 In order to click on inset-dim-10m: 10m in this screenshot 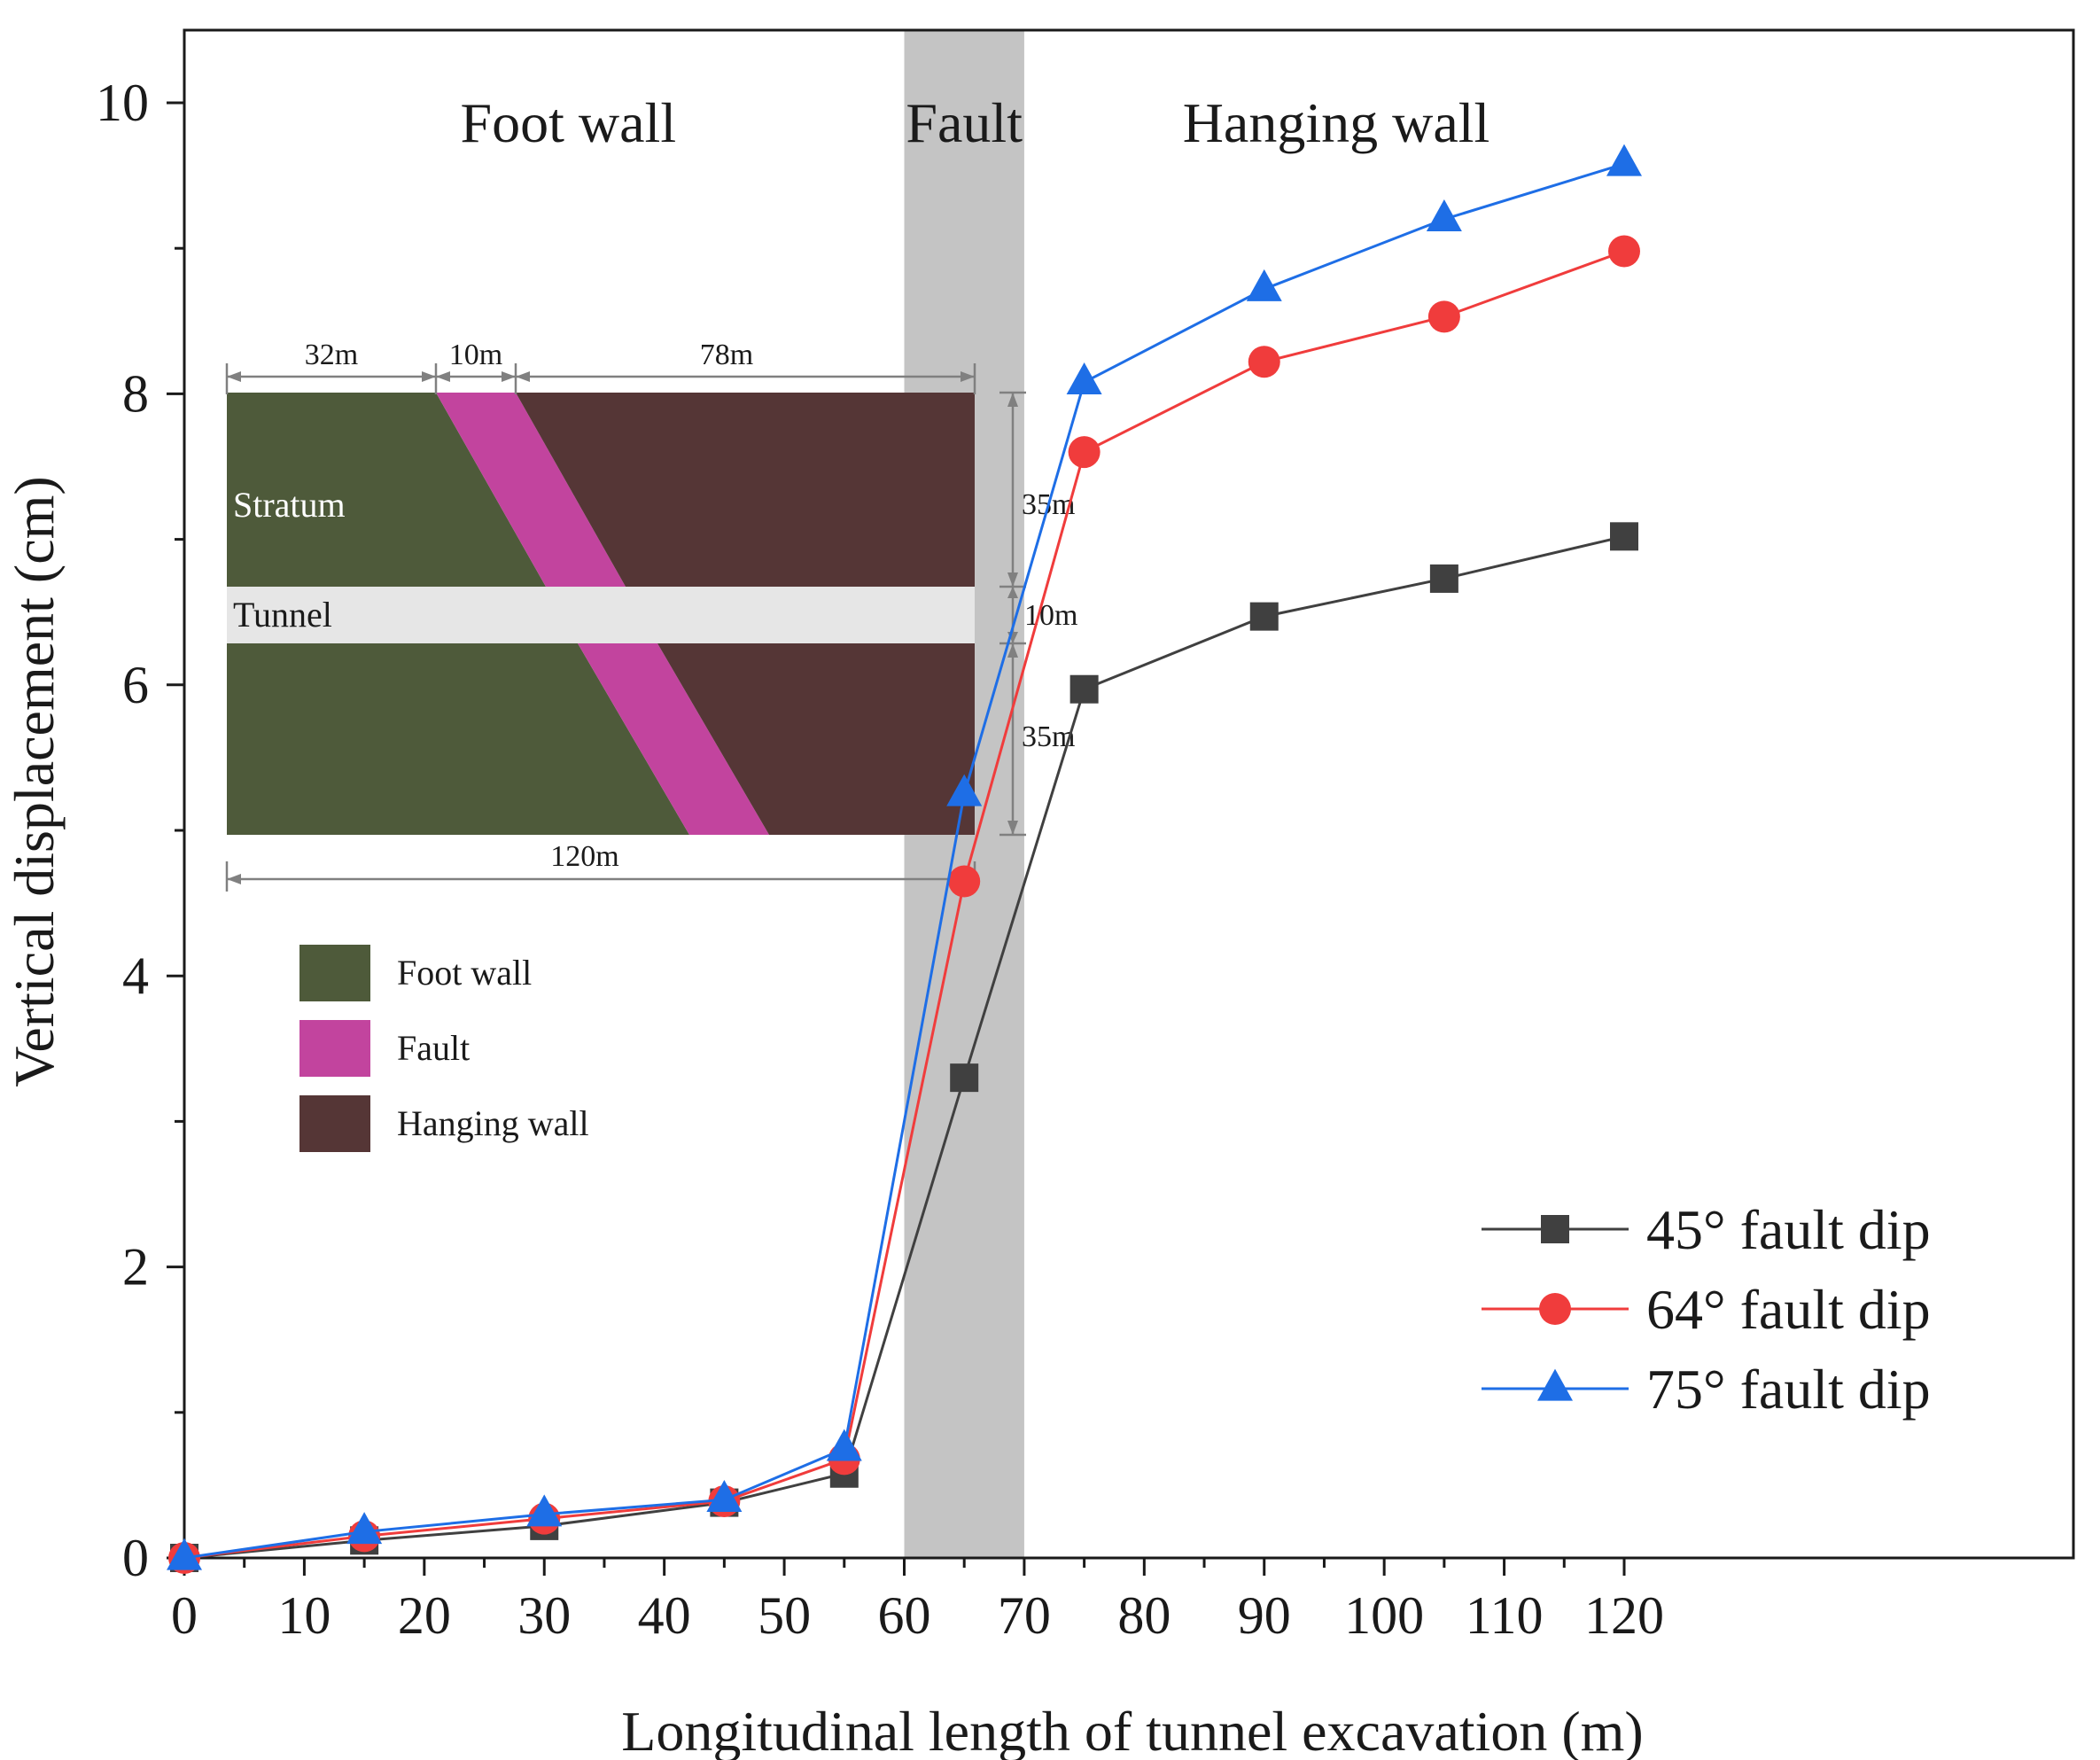, I will do `click(475, 355)`.